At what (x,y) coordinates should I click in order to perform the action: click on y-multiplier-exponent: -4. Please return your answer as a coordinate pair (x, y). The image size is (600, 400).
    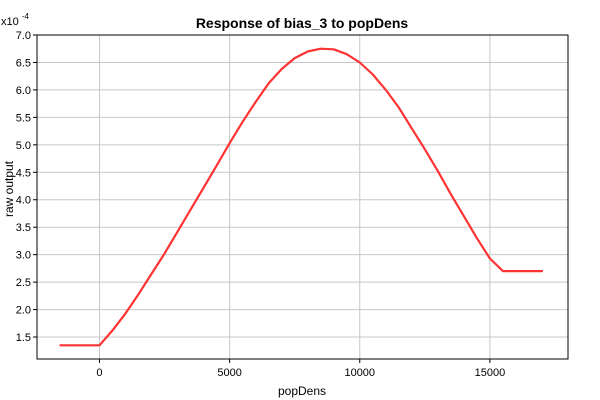
    Looking at the image, I should click on (26, 16).